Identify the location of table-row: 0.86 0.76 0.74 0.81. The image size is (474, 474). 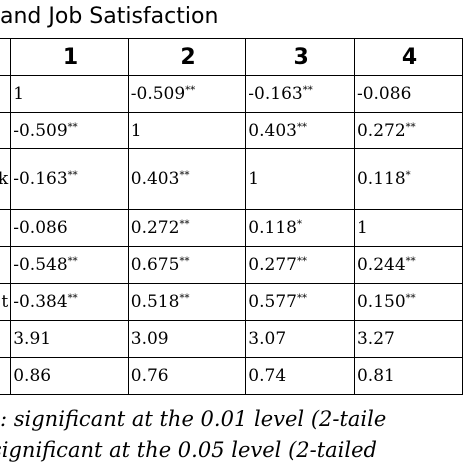
(232, 376).